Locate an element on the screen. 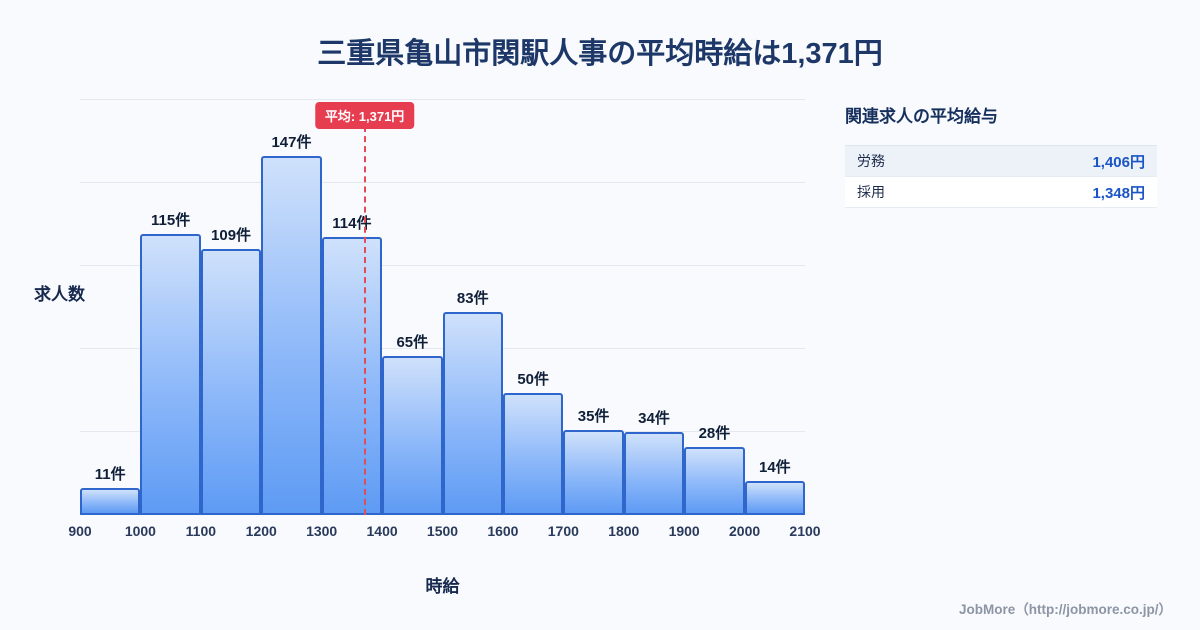  bar-value-label: 34件 is located at coordinates (654, 418).